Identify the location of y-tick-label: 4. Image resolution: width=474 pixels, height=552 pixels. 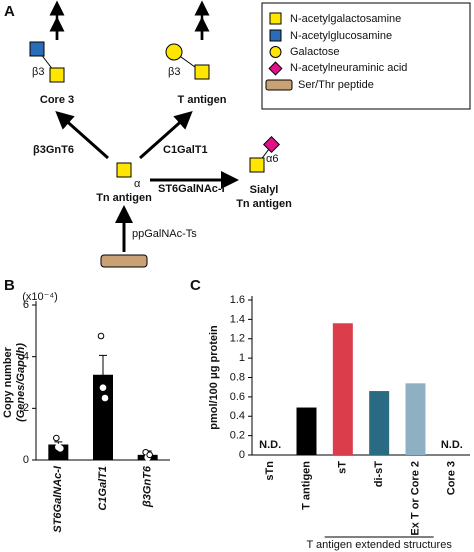
(26, 357).